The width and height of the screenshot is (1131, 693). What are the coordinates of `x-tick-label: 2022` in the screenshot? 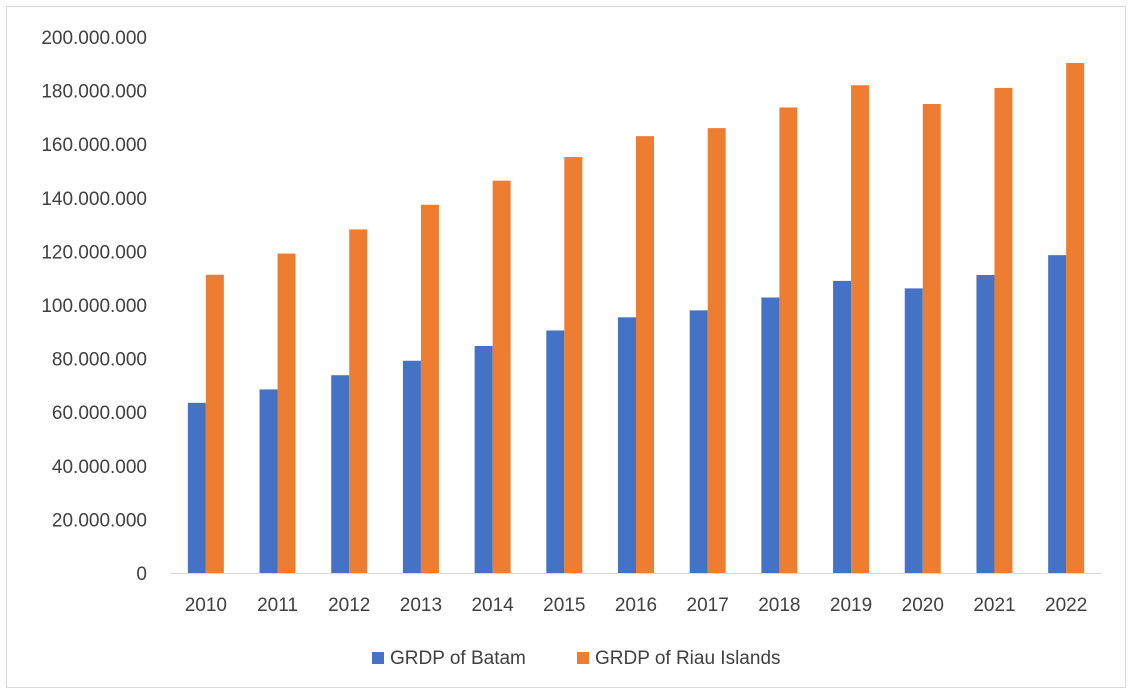 It's located at (1066, 605).